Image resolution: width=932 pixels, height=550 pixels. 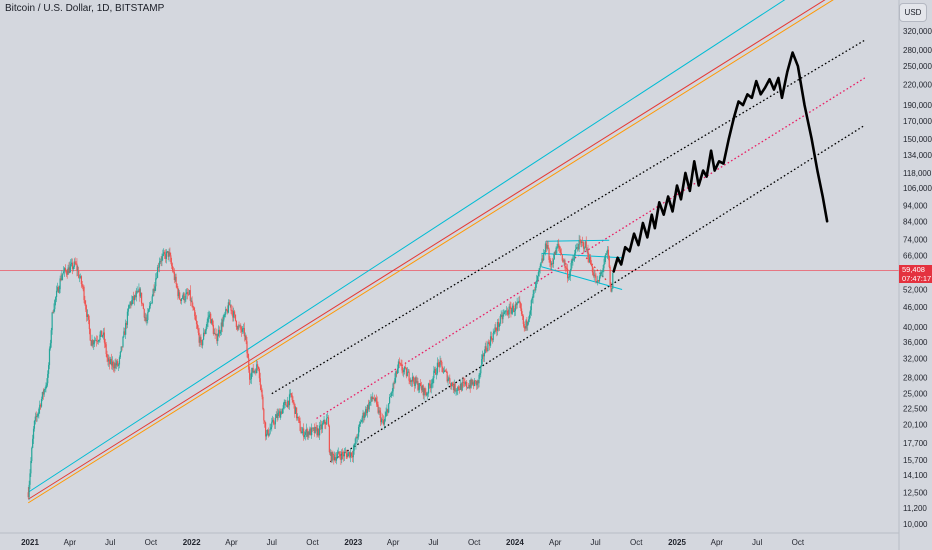 I want to click on time-tick-label: Jul, so click(x=757, y=542).